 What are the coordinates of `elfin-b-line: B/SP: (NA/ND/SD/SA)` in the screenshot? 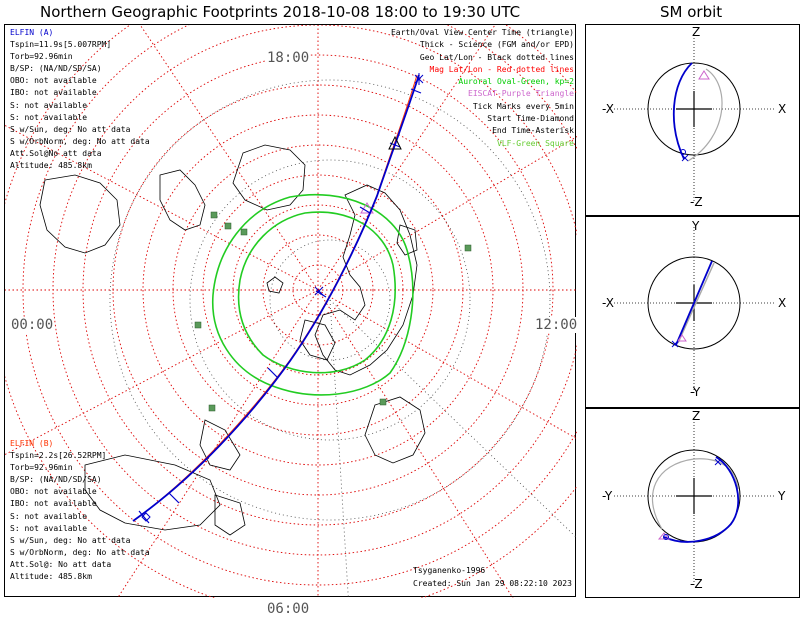 It's located at (56, 480).